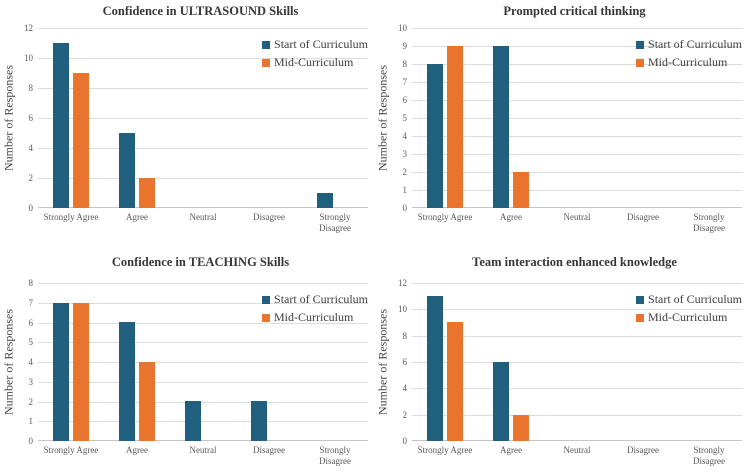 Image resolution: width=747 pixels, height=473 pixels. What do you see at coordinates (17, 362) in the screenshot?
I see `y-axis-ticks: 0 1 2 3 4 5 6 7 8` at bounding box center [17, 362].